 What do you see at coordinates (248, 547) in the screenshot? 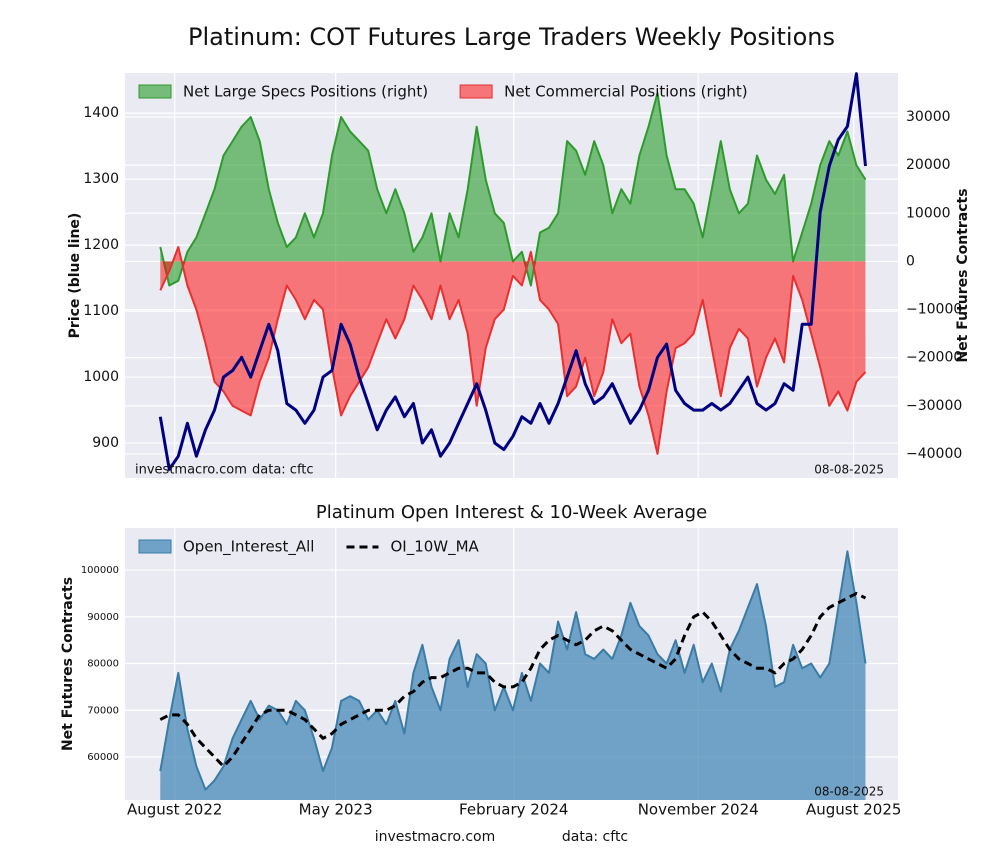
I see `legend-label: Open_Interest_All` at bounding box center [248, 547].